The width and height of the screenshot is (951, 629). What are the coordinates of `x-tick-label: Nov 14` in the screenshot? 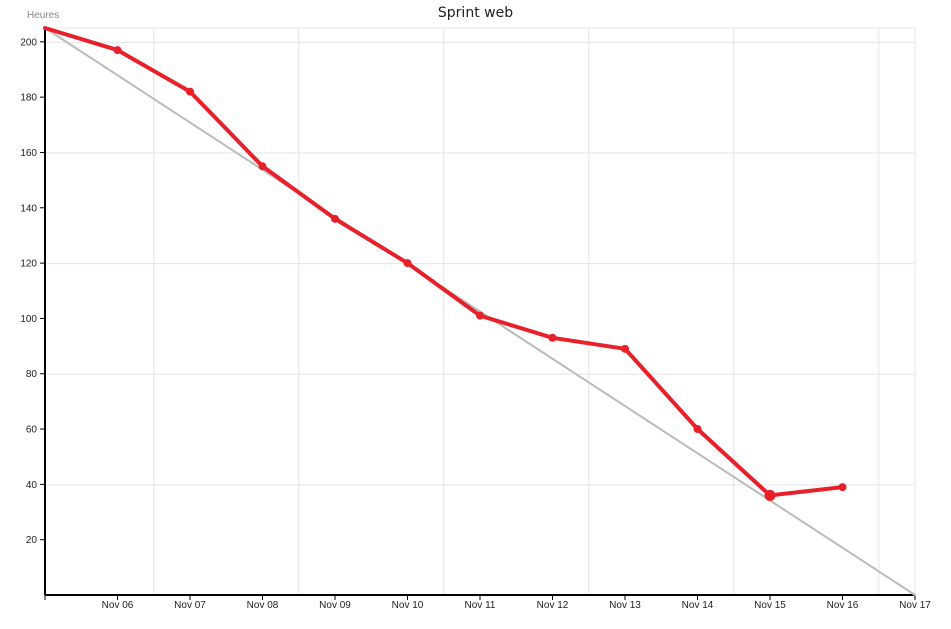 It's located at (698, 605).